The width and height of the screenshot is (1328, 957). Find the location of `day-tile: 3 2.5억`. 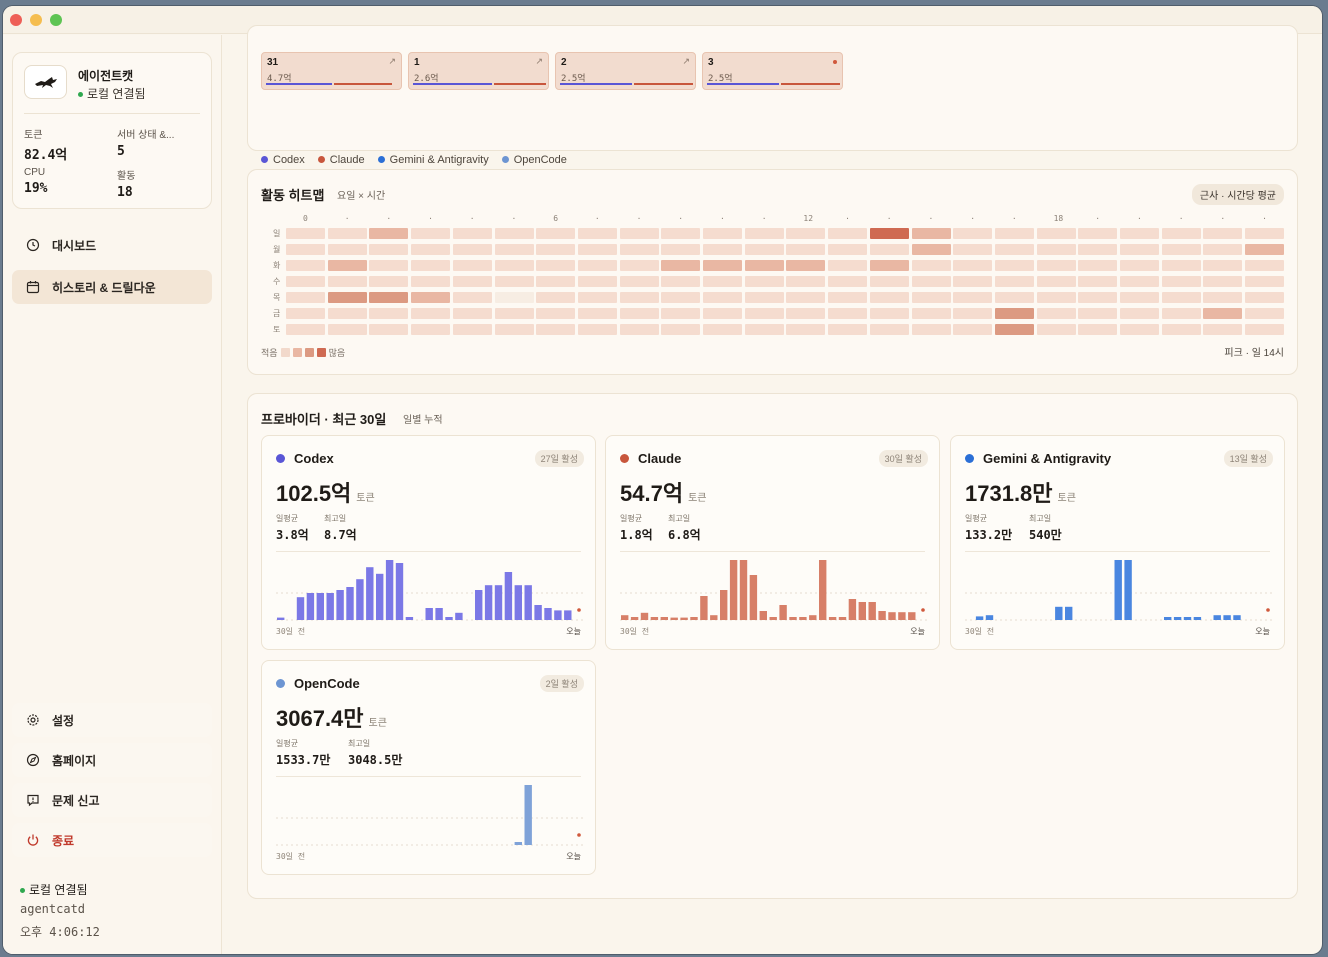

day-tile: 3 2.5억 is located at coordinates (772, 71).